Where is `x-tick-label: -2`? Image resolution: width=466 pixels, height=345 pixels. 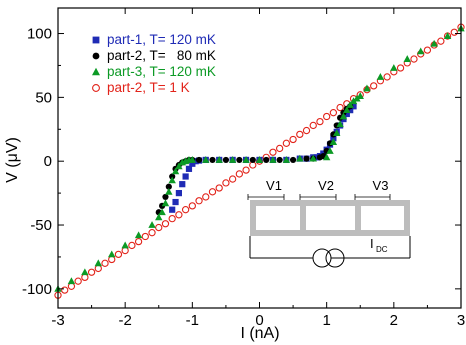
x-tick-label: -2 is located at coordinates (124, 320).